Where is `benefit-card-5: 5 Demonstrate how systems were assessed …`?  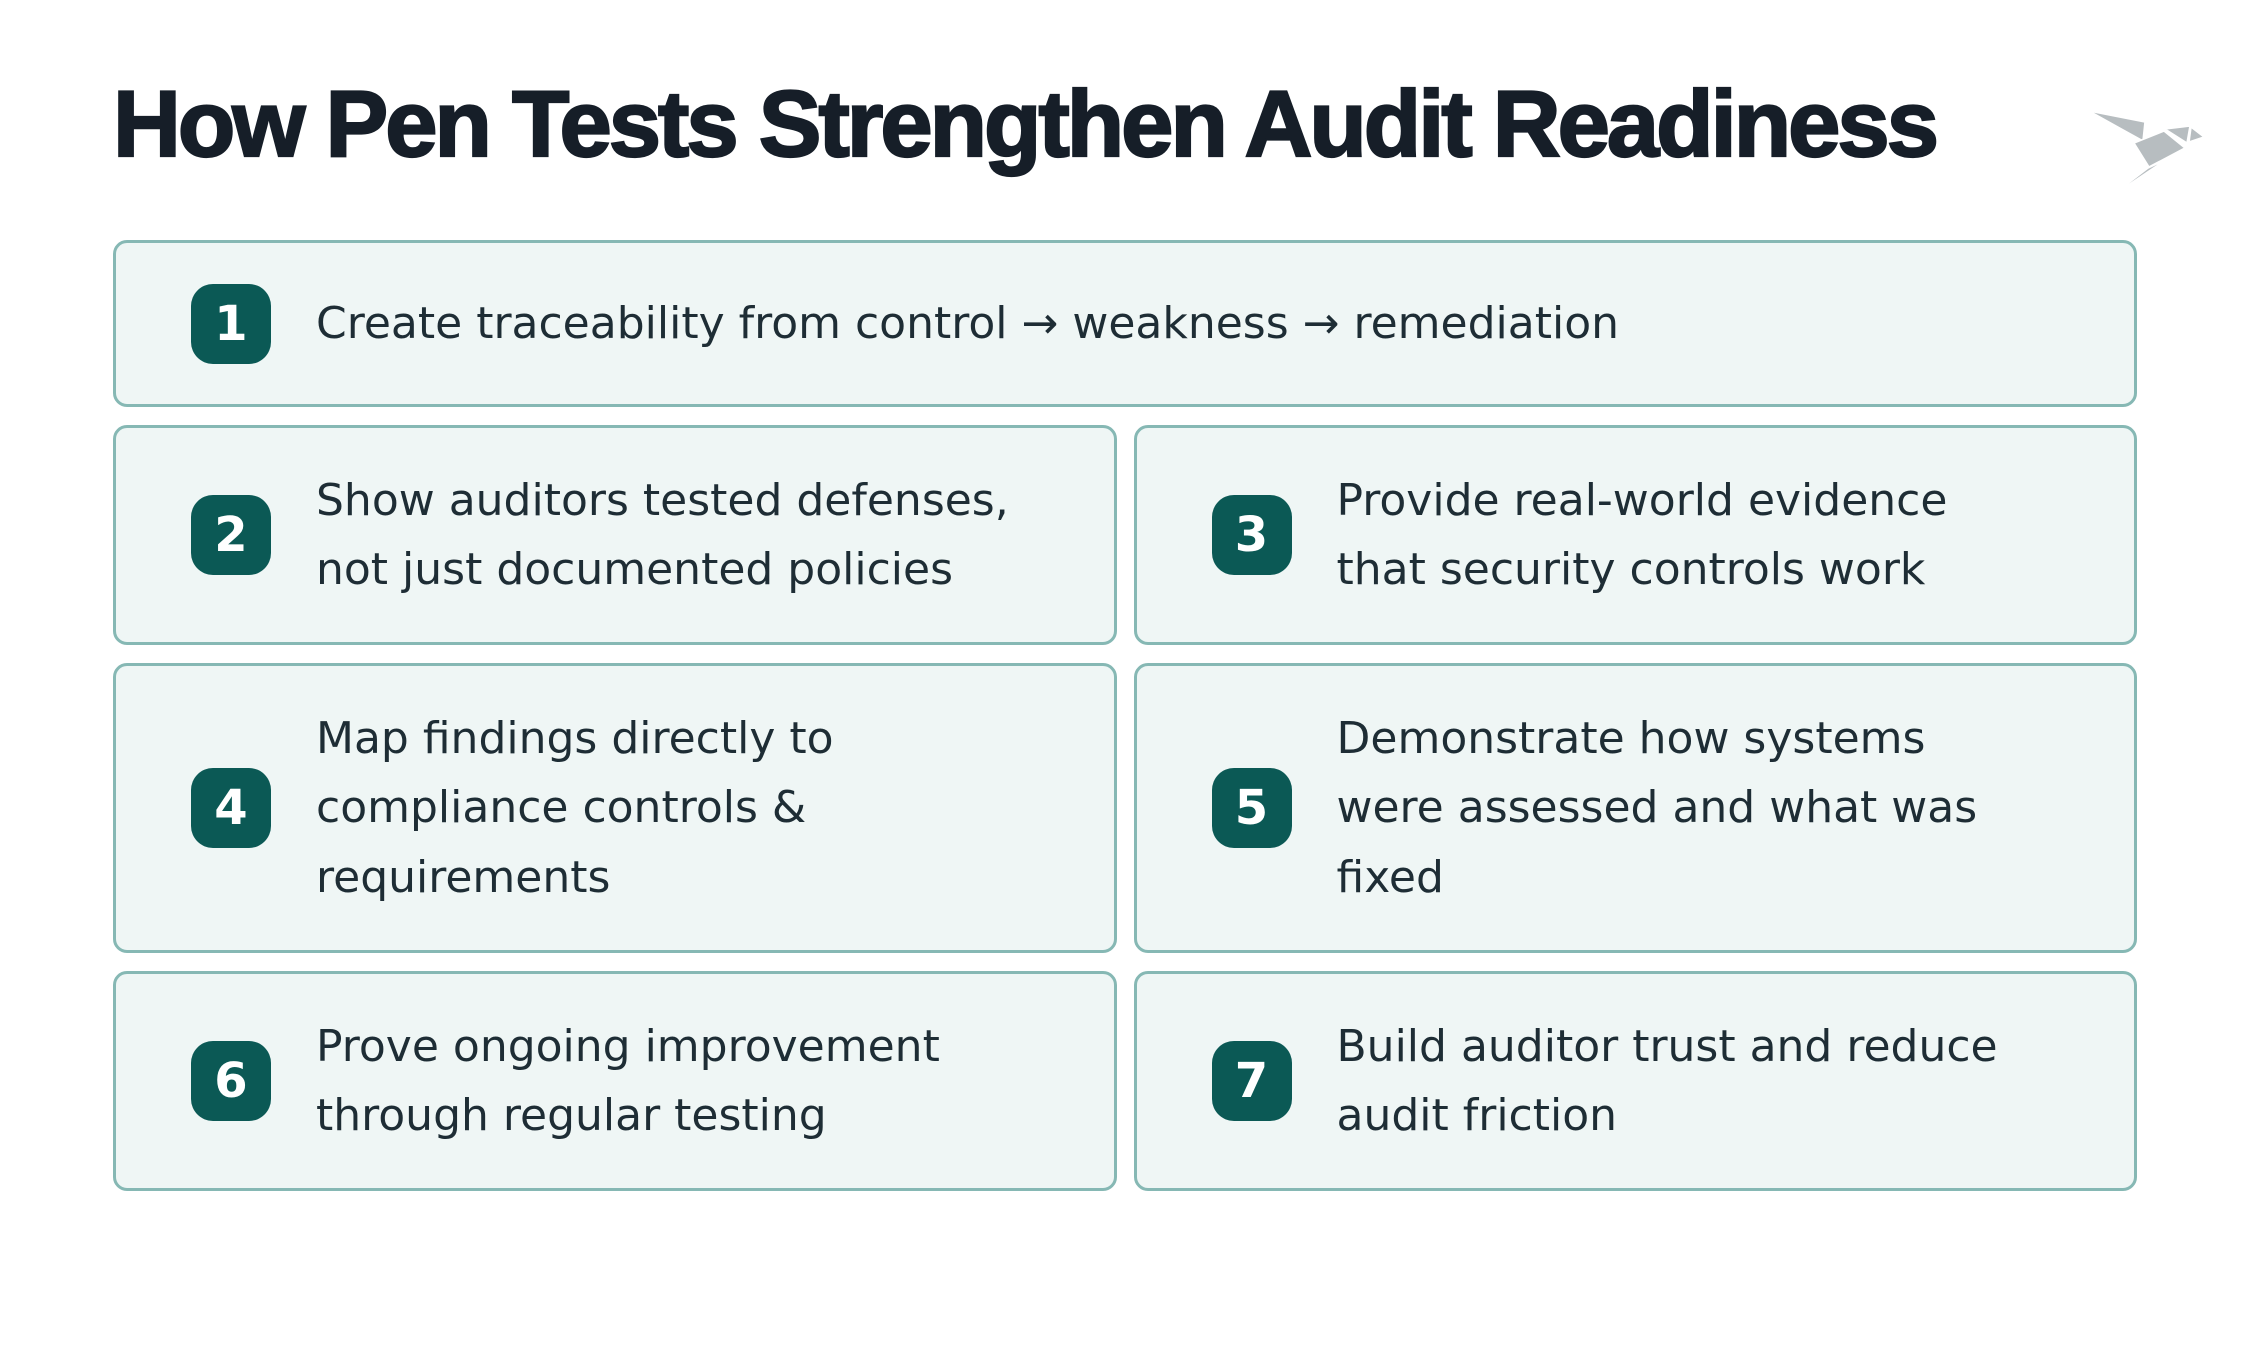
benefit-card-5: 5 Demonstrate how systems were assessed … is located at coordinates (1635, 808).